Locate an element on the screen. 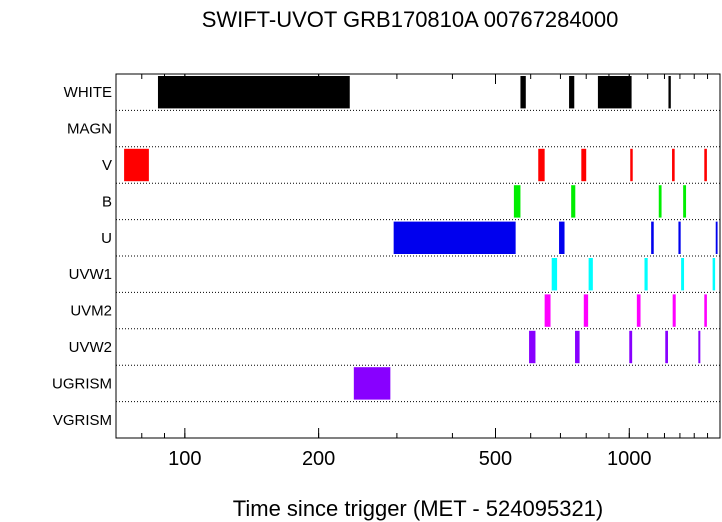 Image resolution: width=722 pixels, height=522 pixels. x-tick-label: 200 is located at coordinates (318, 459).